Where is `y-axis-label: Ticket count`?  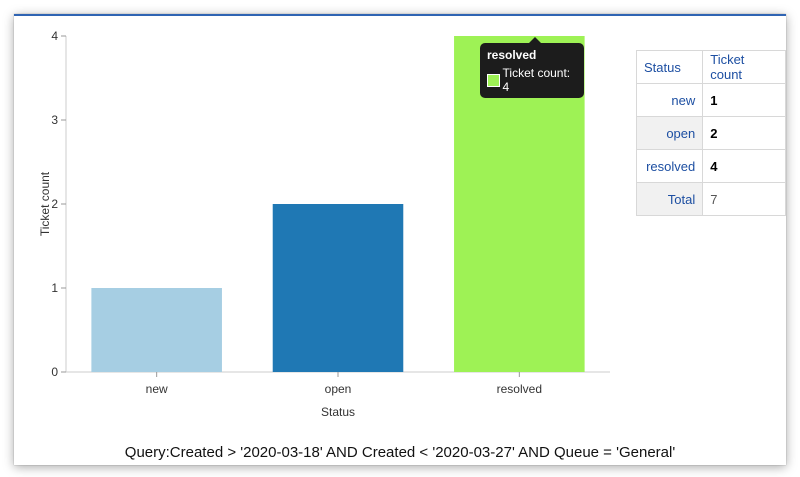
y-axis-label: Ticket count is located at coordinates (45, 203).